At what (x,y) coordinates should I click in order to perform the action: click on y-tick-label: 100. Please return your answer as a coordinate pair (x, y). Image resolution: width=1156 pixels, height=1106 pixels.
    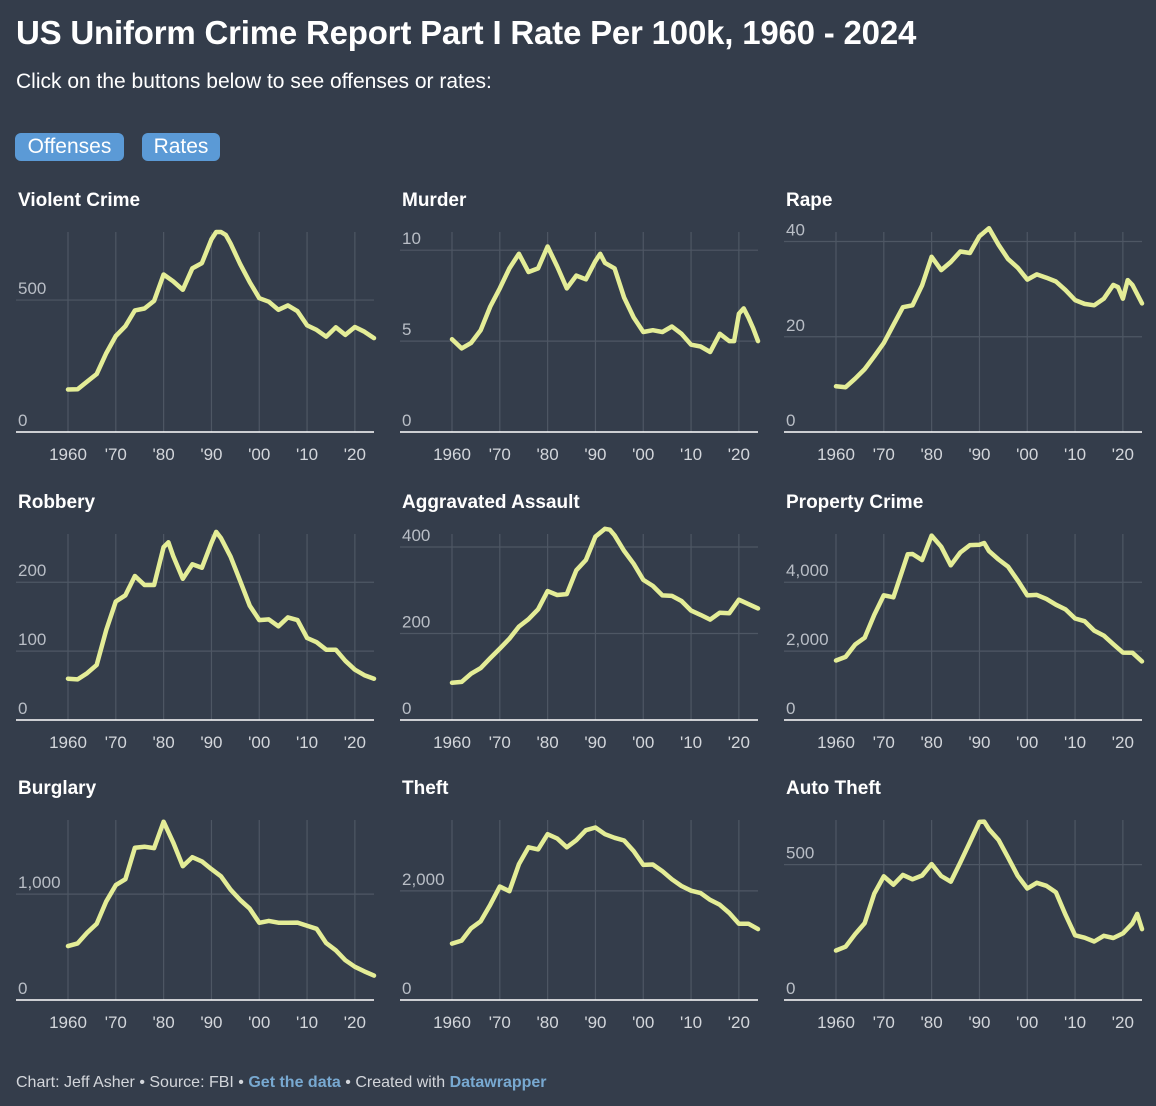
    Looking at the image, I should click on (32, 639).